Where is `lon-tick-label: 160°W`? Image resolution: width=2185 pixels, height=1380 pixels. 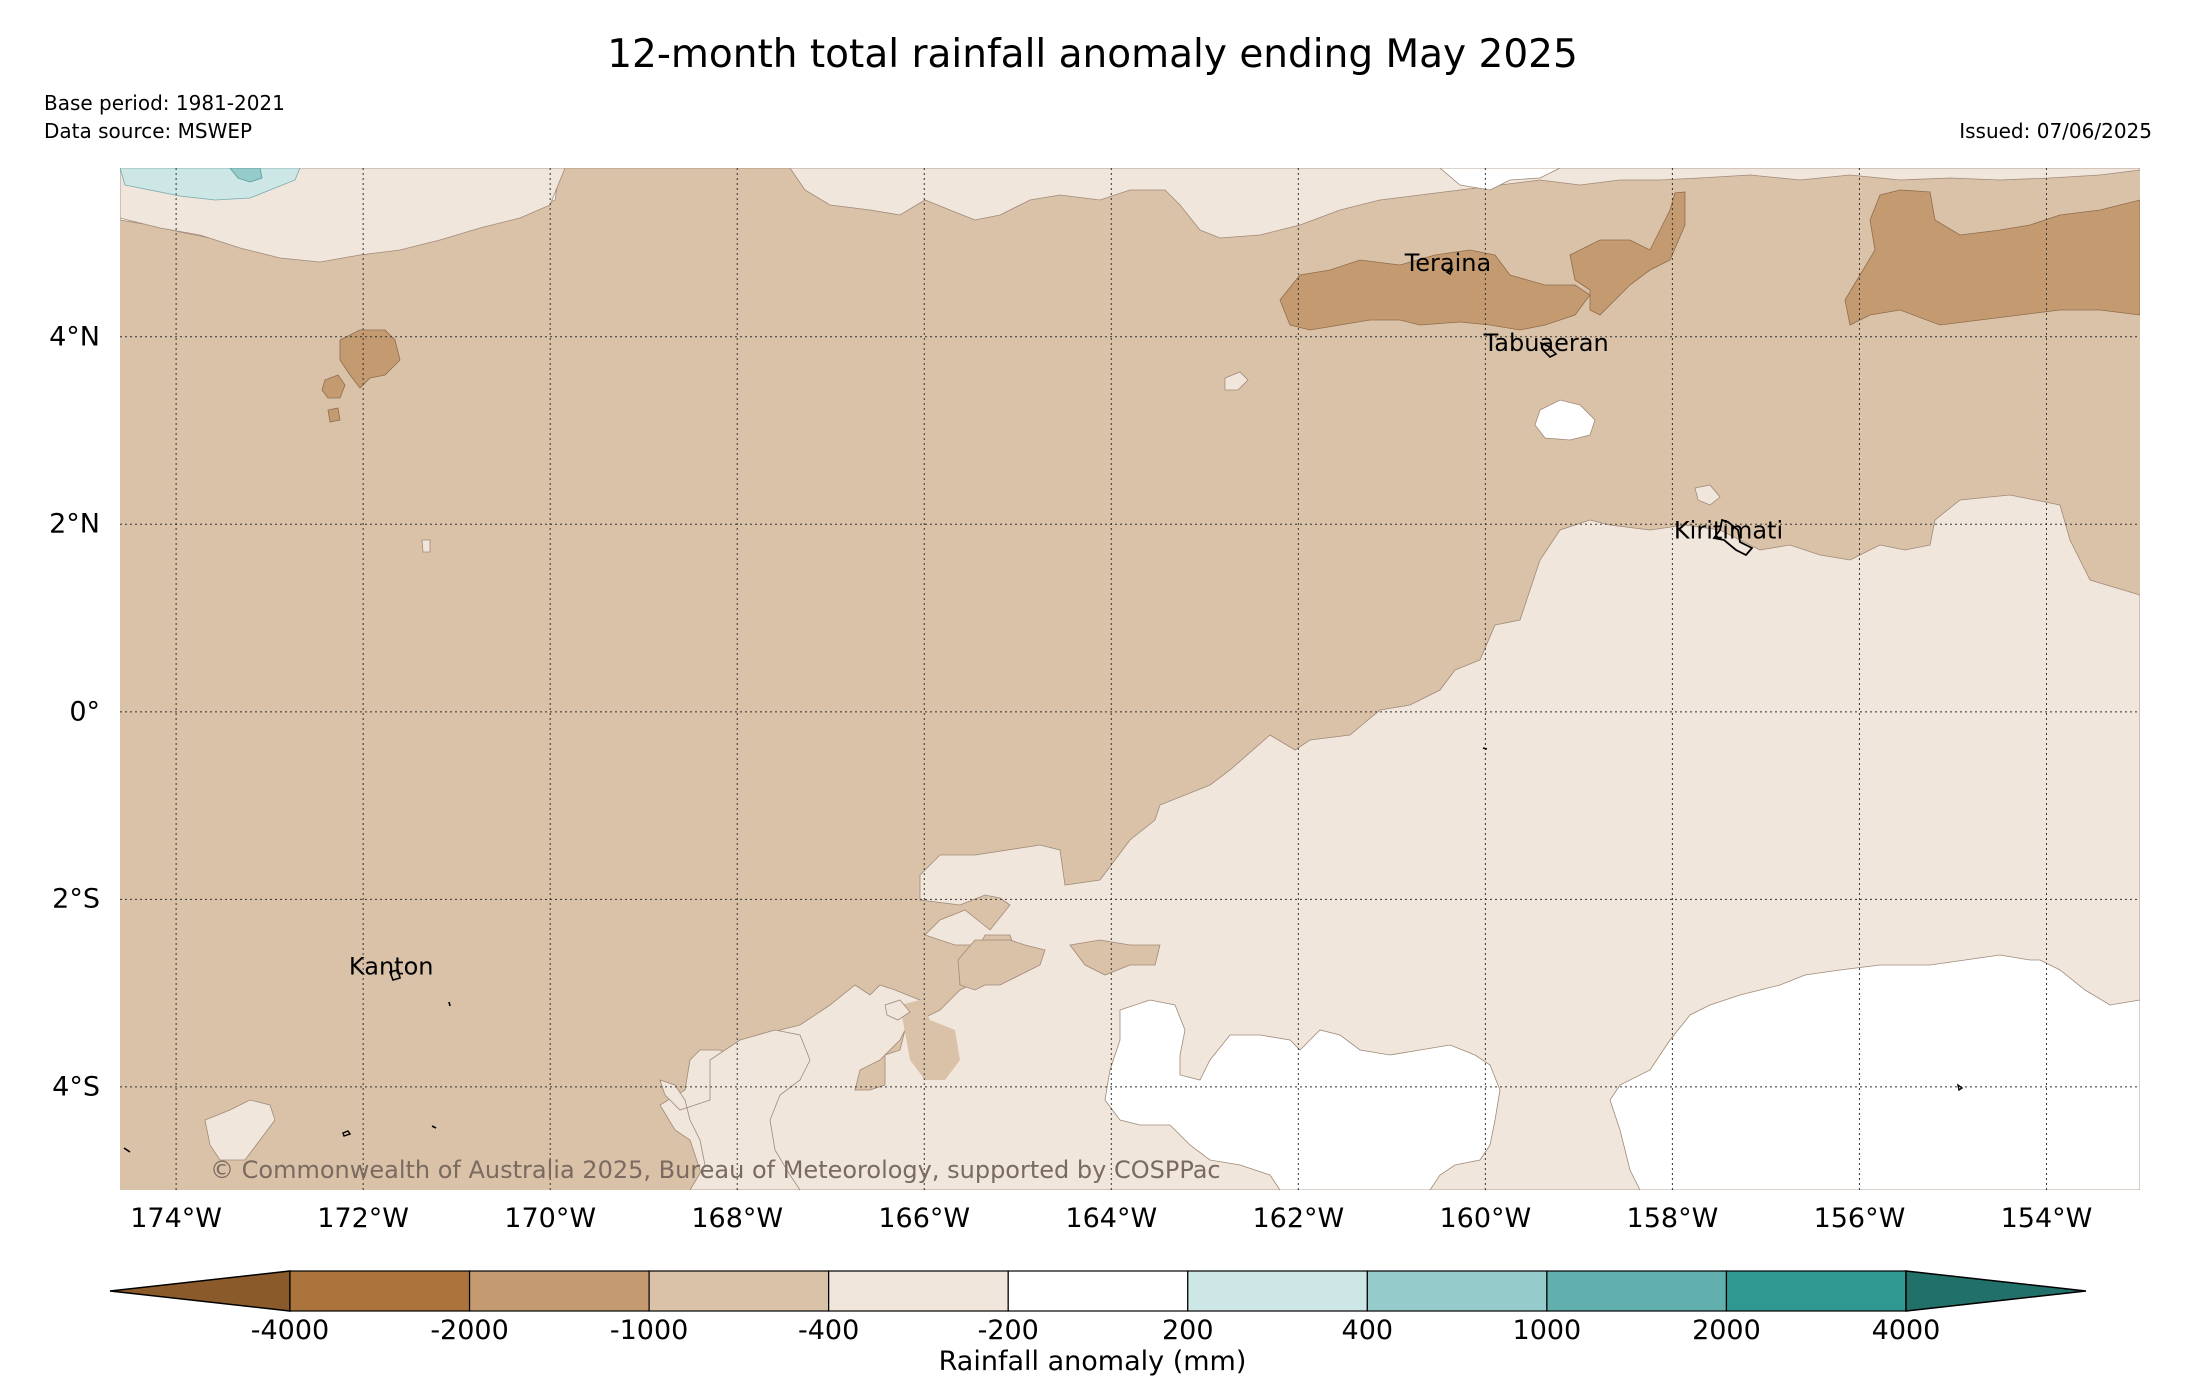 lon-tick-label: 160°W is located at coordinates (1485, 1218).